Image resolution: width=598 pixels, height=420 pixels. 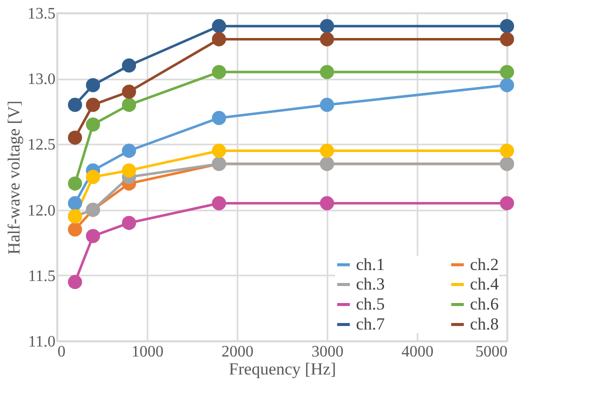 I want to click on legend-label: ch.7, so click(x=371, y=324).